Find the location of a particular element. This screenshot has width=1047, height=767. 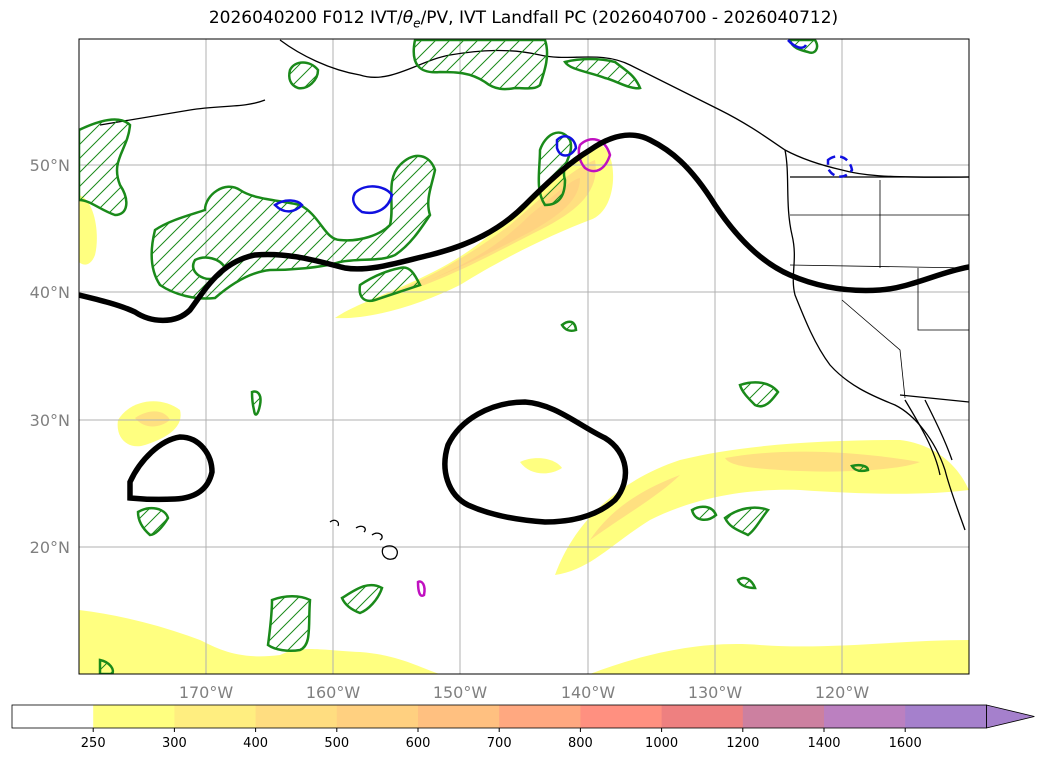

ivt-southwest-core is located at coordinates (152, 419).